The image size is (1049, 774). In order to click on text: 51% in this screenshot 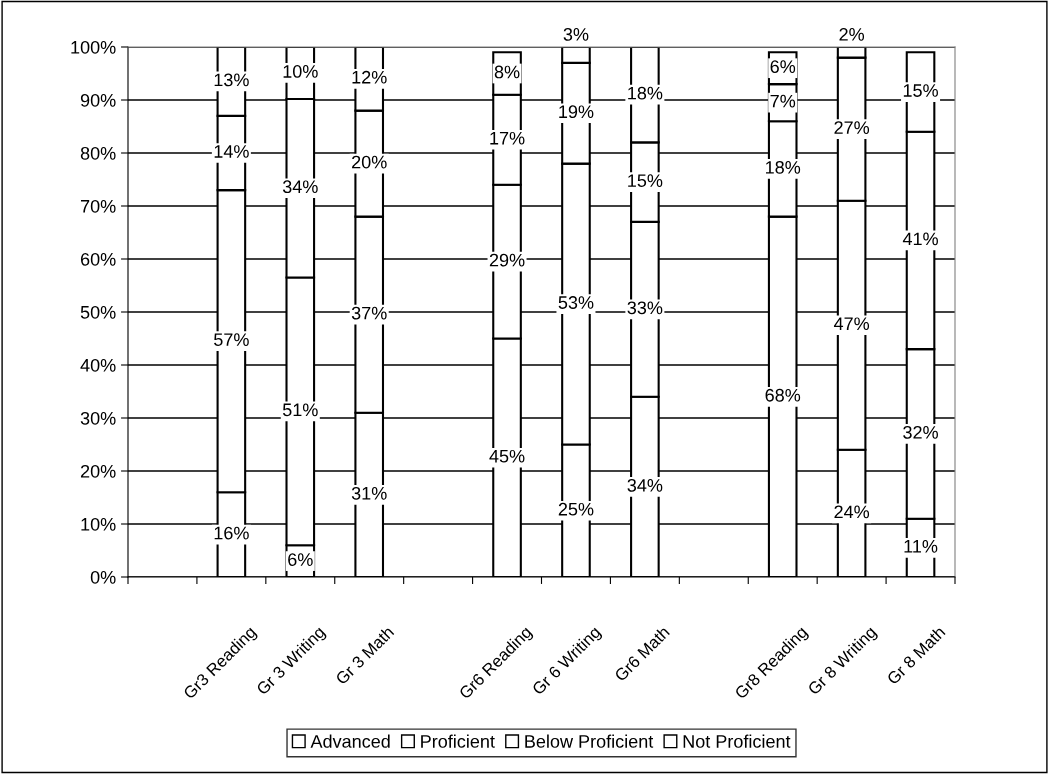, I will do `click(300, 410)`.